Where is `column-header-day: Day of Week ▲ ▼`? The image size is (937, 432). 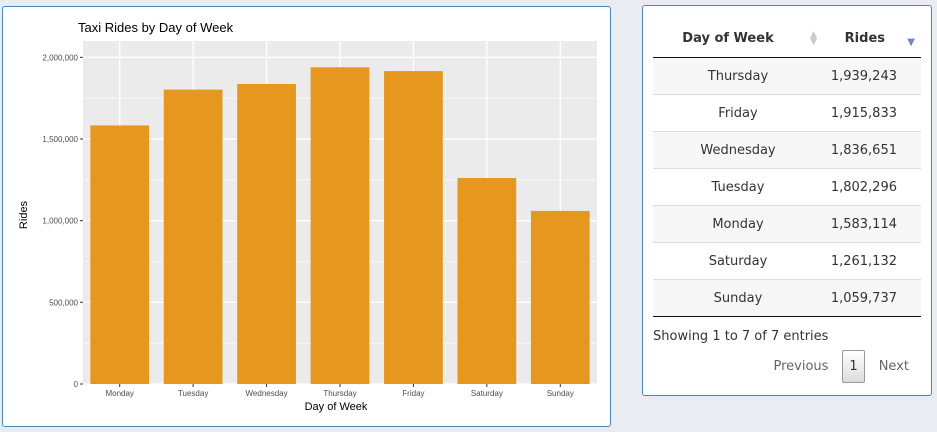 column-header-day: Day of Week ▲ ▼ is located at coordinates (738, 39).